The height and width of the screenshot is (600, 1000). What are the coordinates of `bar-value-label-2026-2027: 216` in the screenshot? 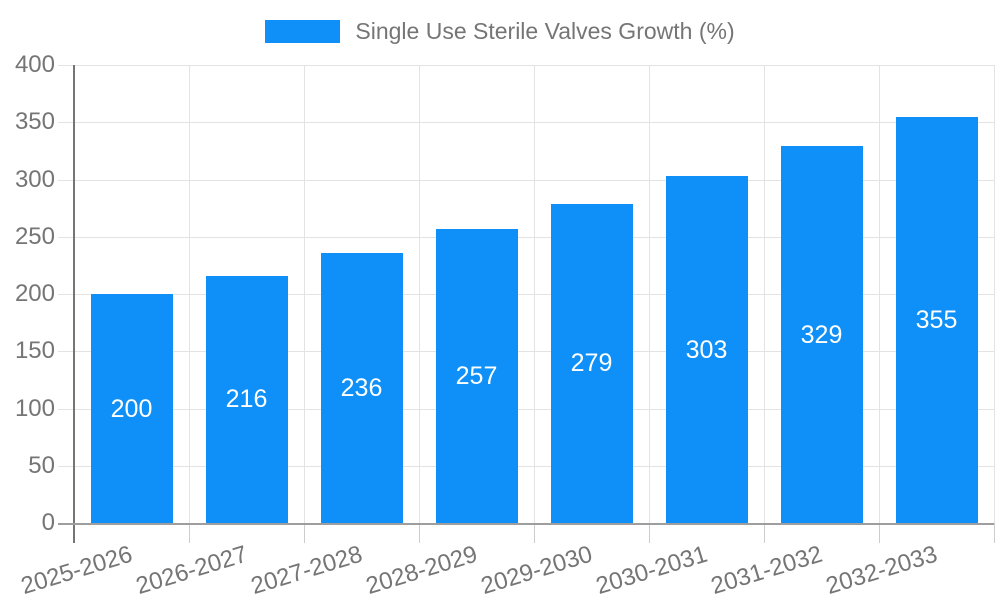 It's located at (246, 399).